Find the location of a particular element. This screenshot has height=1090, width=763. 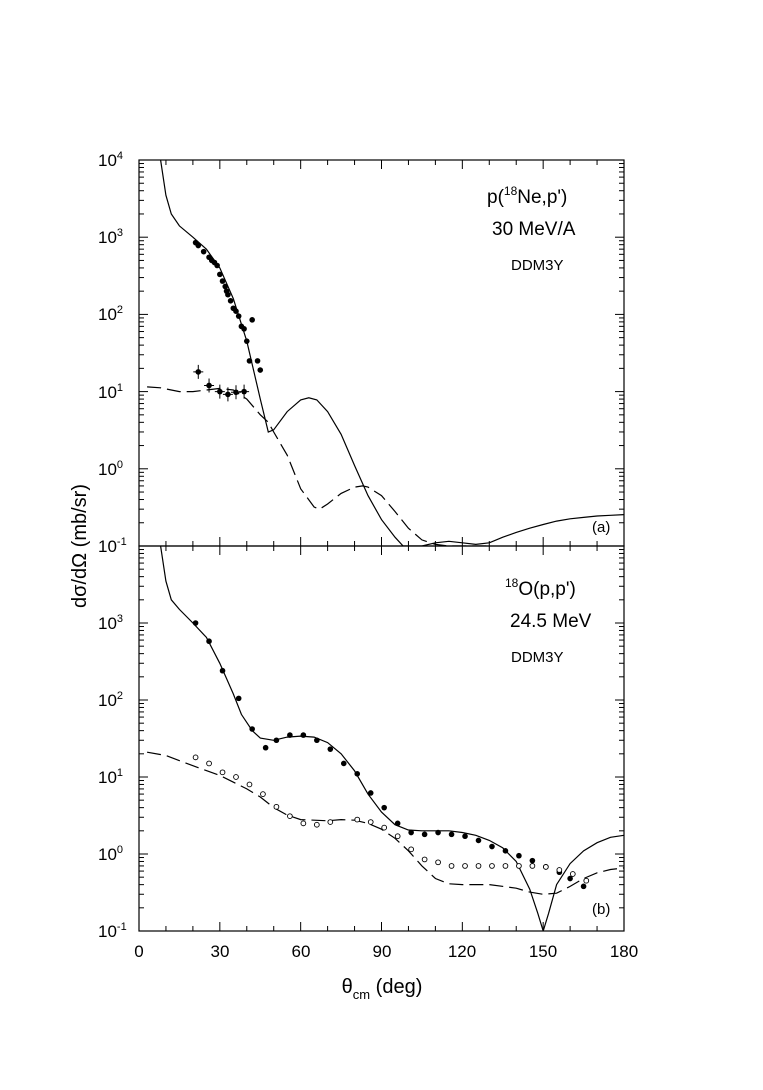

x-tick-label: 150 is located at coordinates (543, 951).